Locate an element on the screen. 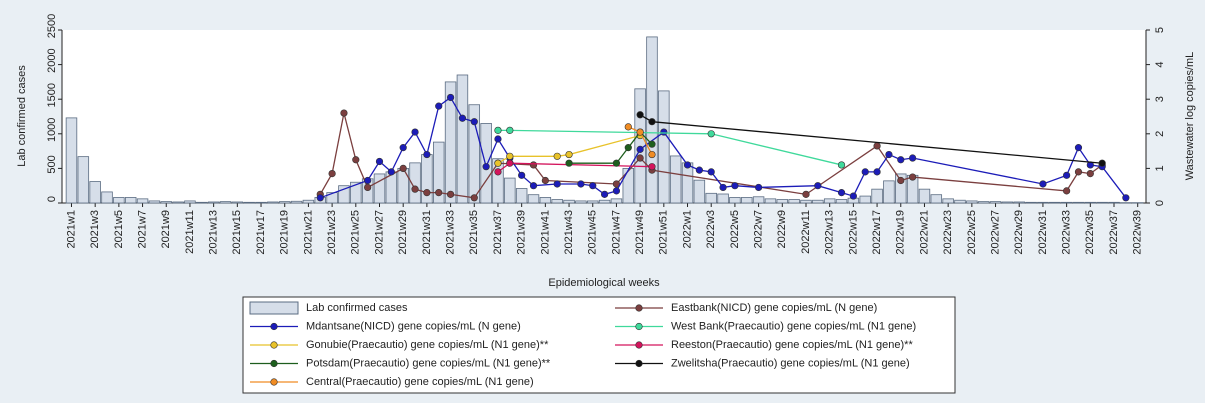  x-tick-label: 2021w19 is located at coordinates (285, 232).